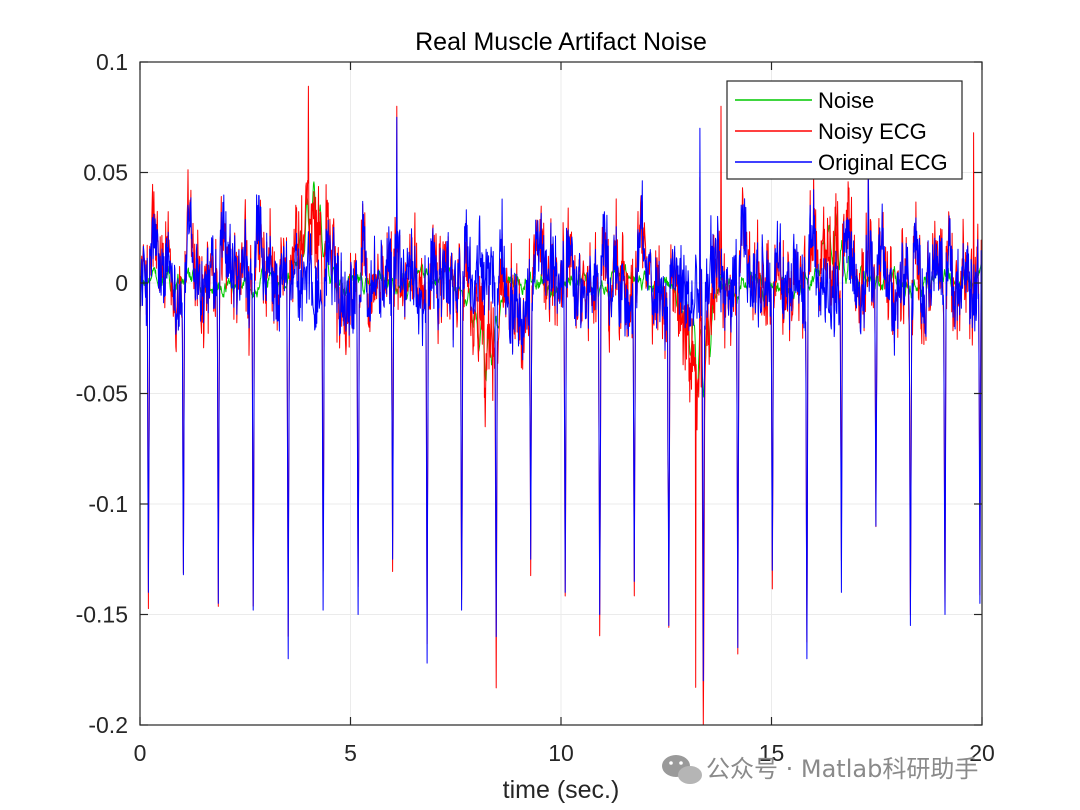 The height and width of the screenshot is (810, 1080). What do you see at coordinates (108, 725) in the screenshot?
I see `y-tick-label: -0.2` at bounding box center [108, 725].